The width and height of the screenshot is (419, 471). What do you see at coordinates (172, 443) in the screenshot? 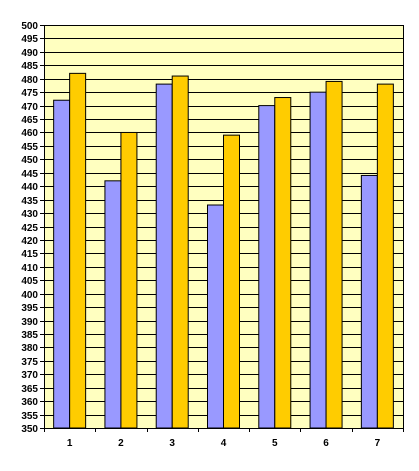
I see `x-tick-label: 3` at bounding box center [172, 443].